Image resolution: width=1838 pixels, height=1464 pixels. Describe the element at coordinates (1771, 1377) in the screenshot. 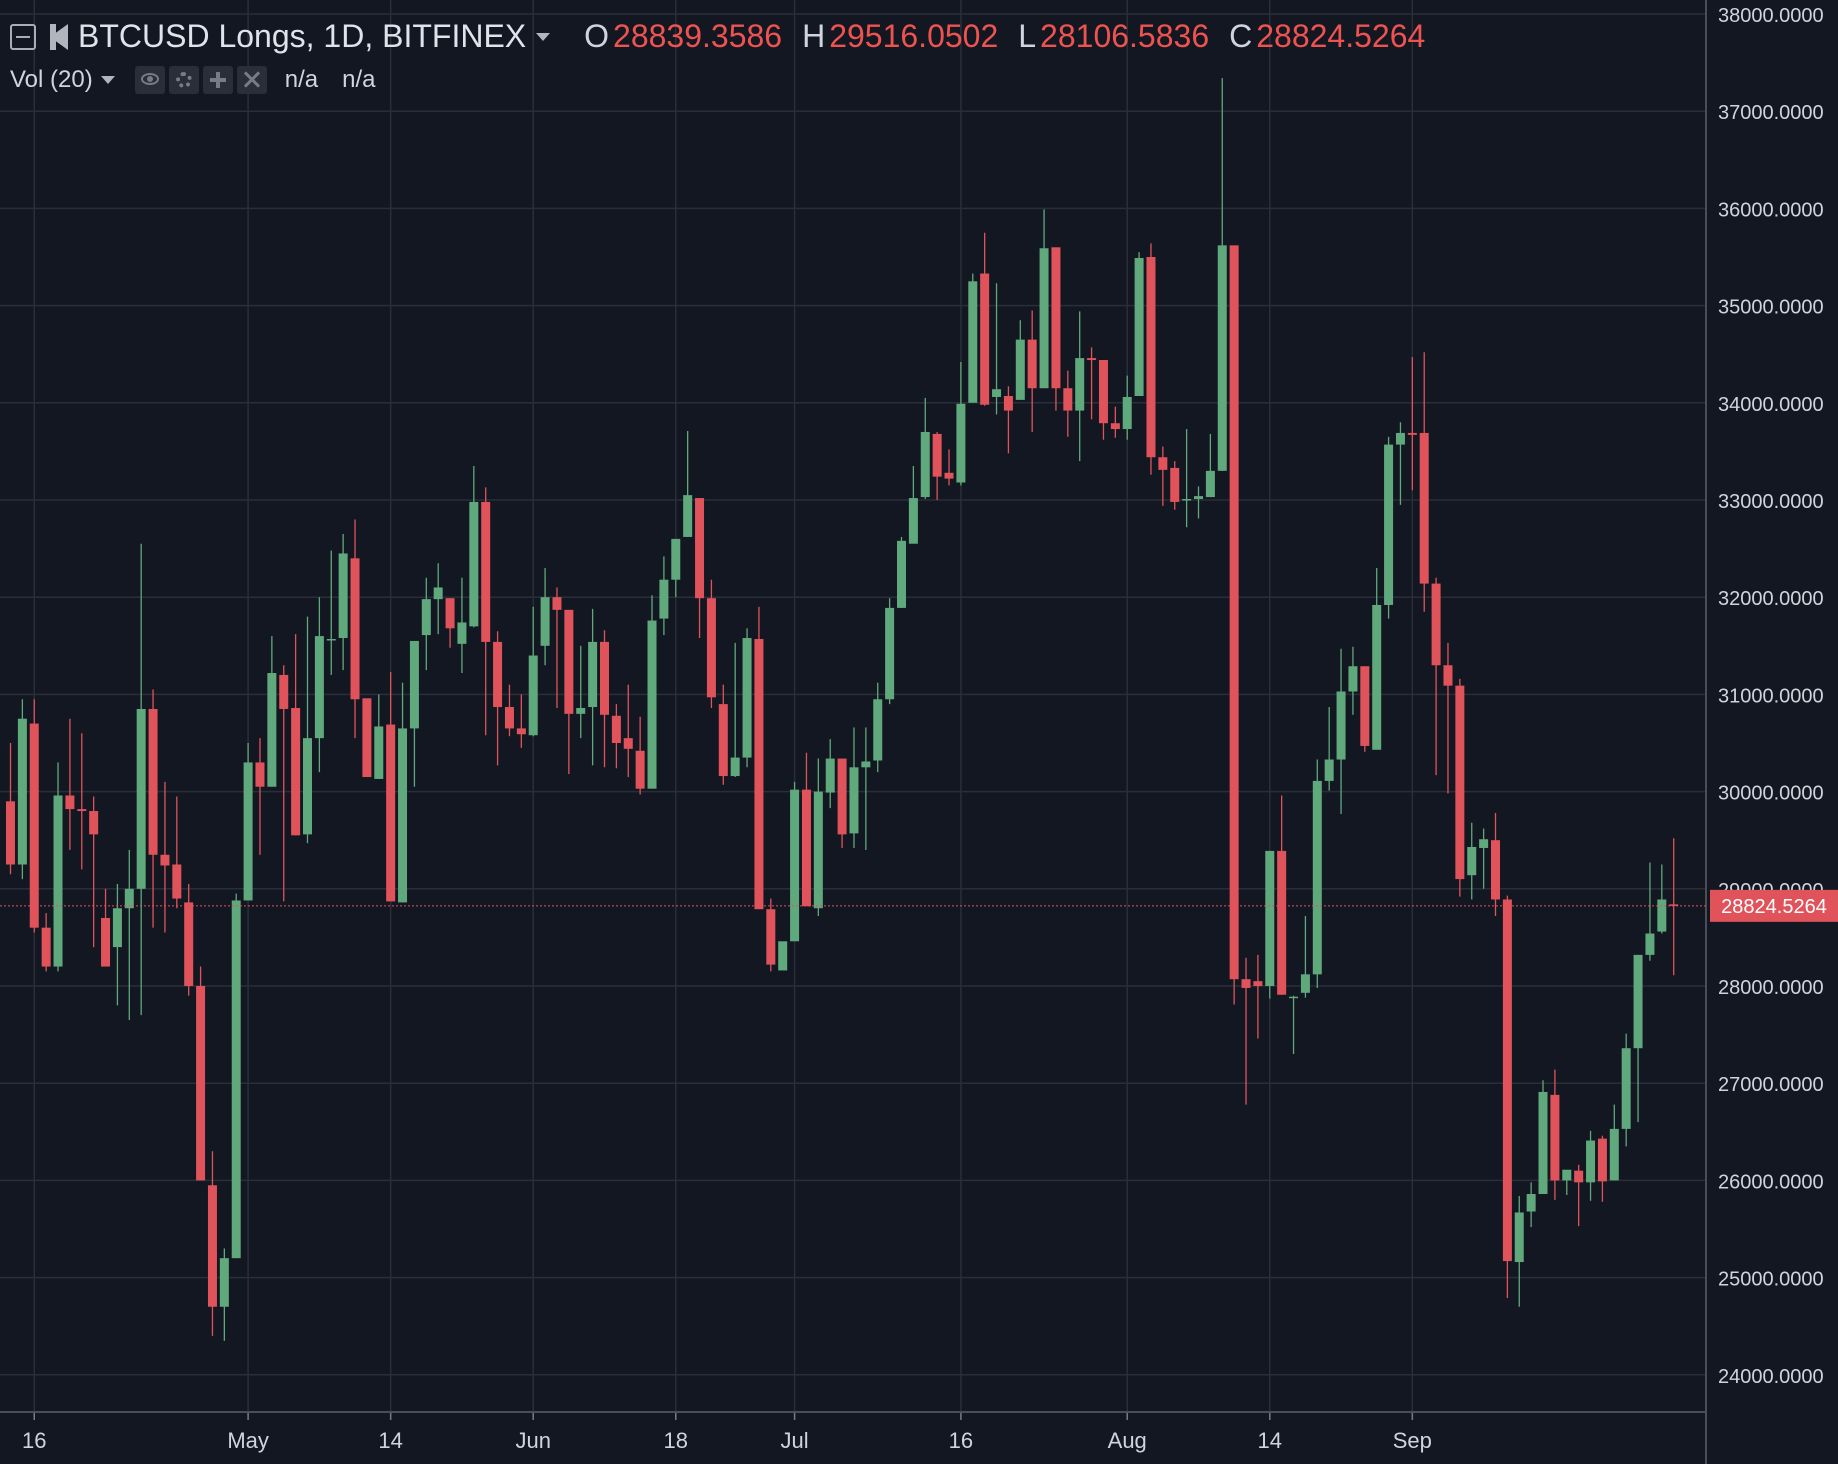

I see `y-tick-label: 24000.0000` at that location.